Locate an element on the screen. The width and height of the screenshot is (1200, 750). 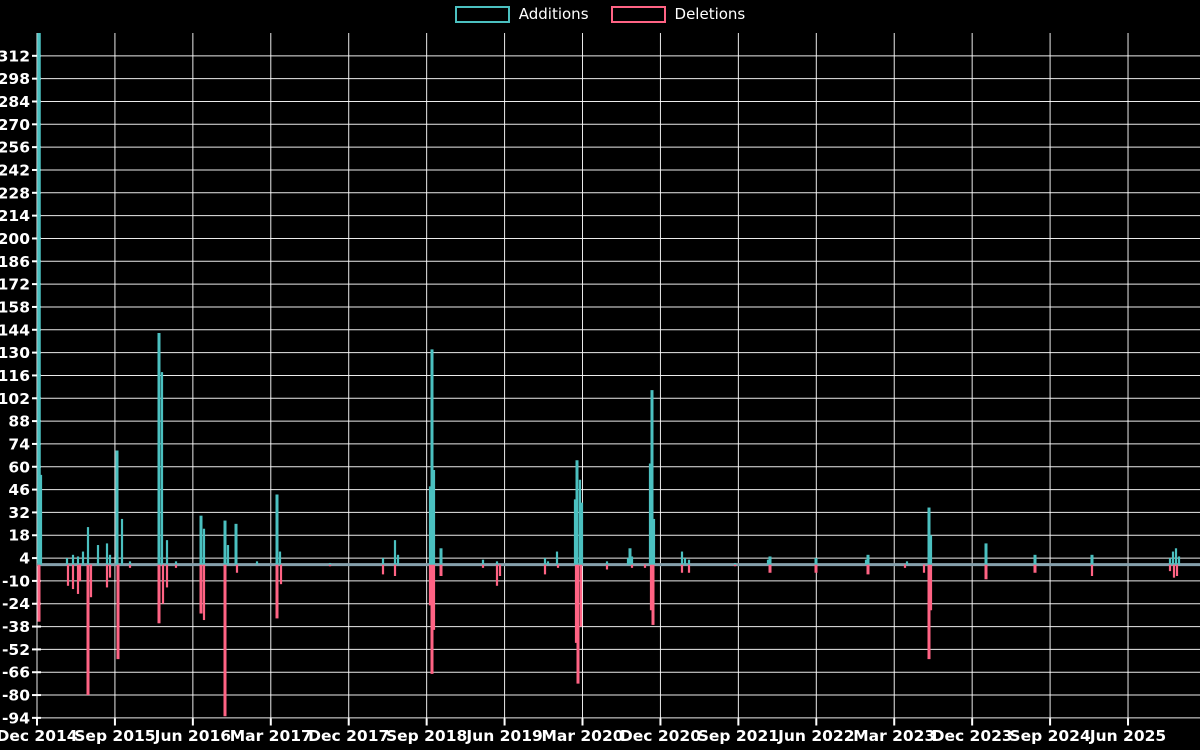
y-axis-label: 284 is located at coordinates (15, 102).